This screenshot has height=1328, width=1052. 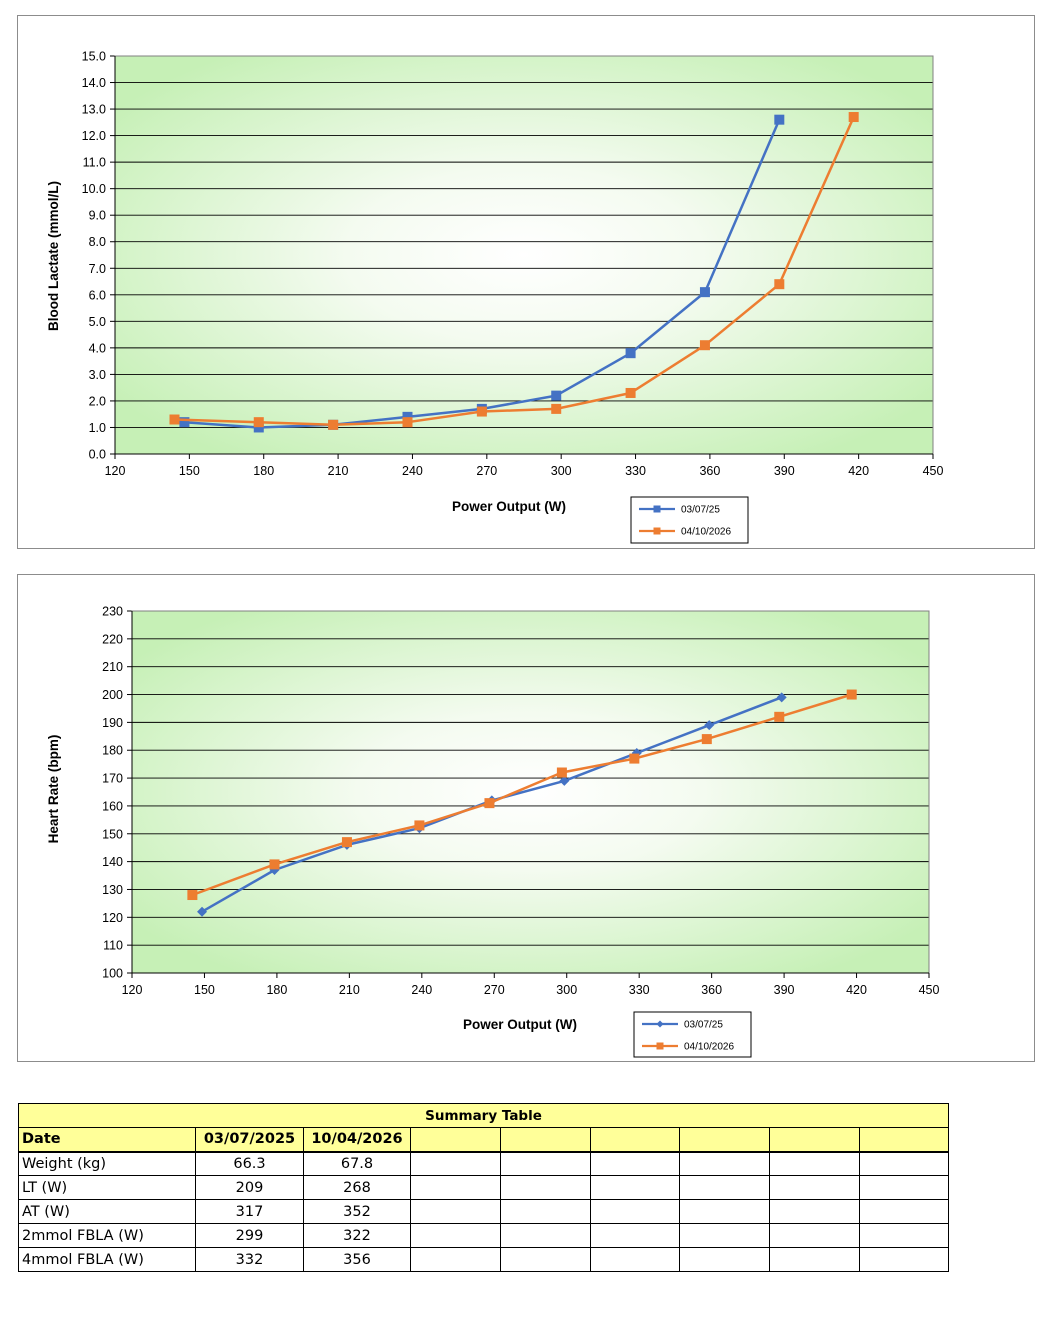 What do you see at coordinates (112, 695) in the screenshot?
I see `y-tick-label: 200` at bounding box center [112, 695].